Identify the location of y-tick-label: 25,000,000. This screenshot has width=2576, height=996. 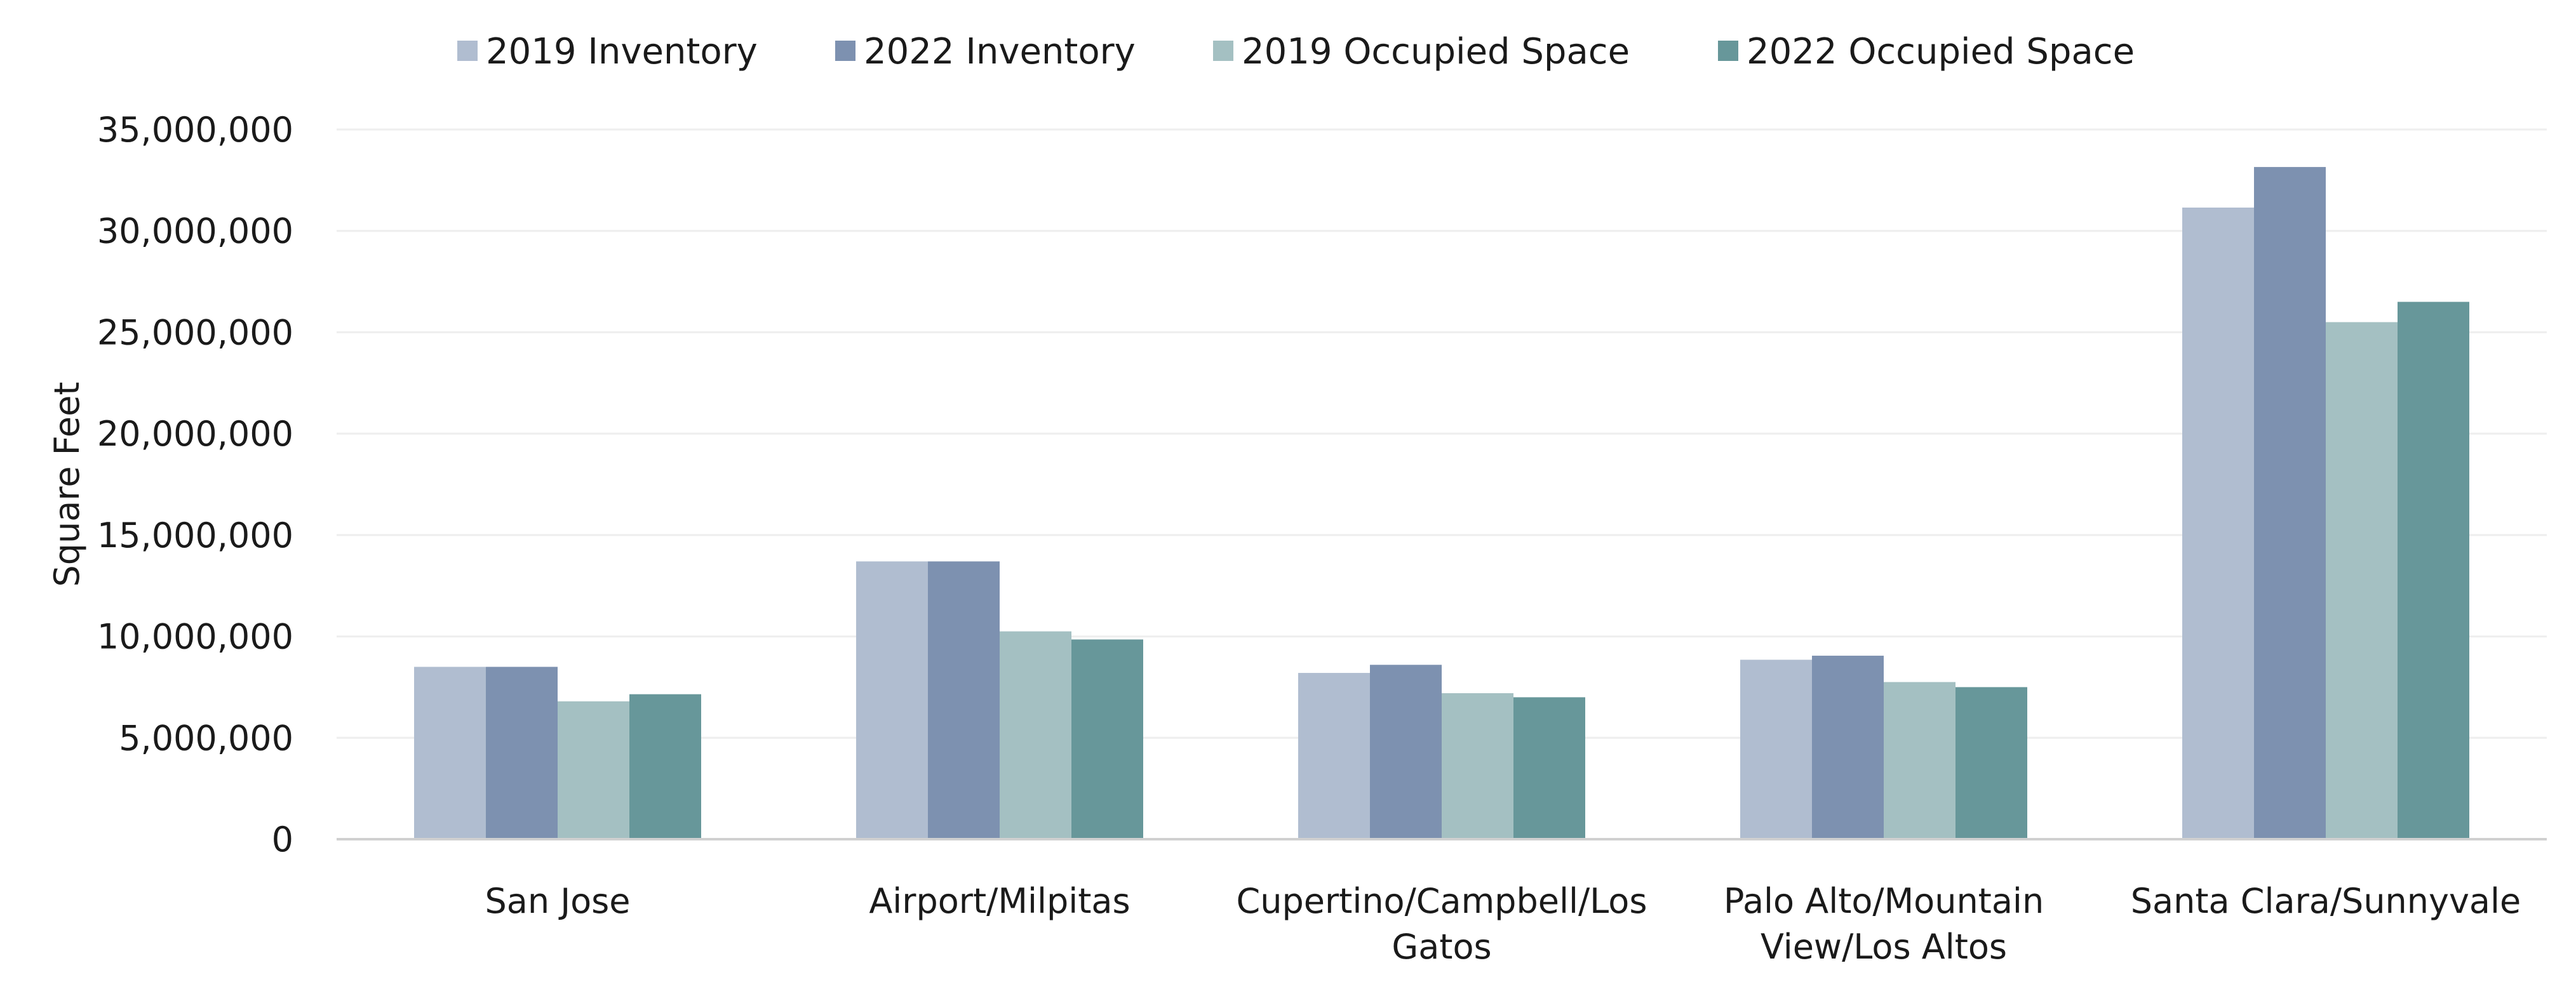
(195, 332).